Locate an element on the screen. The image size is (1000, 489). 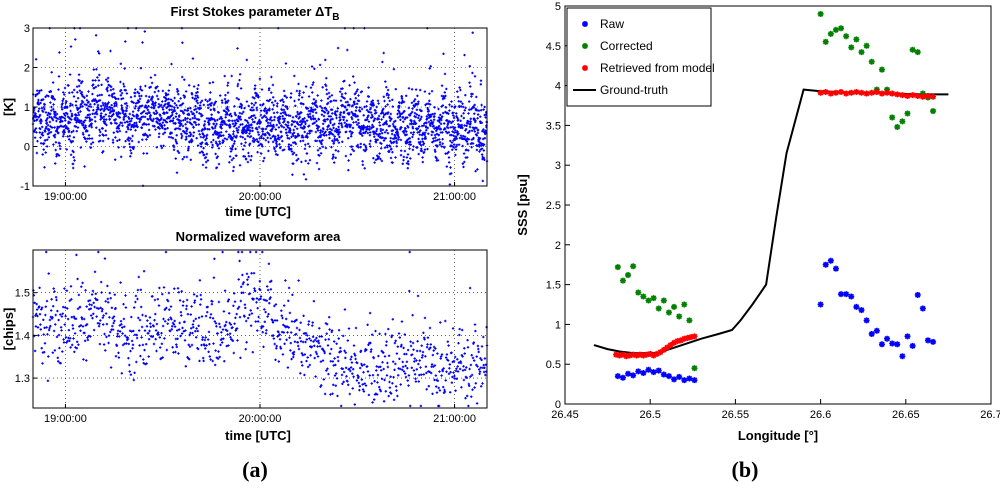
legend-entry-label: Retrieved from model is located at coordinates (657, 68).